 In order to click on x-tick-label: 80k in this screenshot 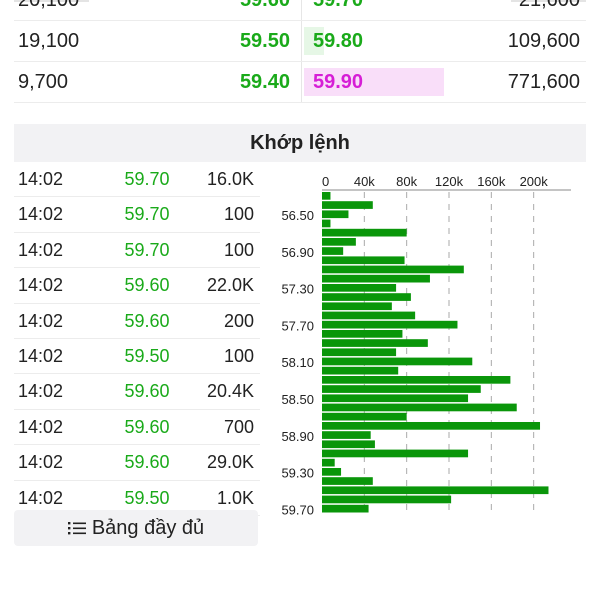, I will do `click(406, 181)`.